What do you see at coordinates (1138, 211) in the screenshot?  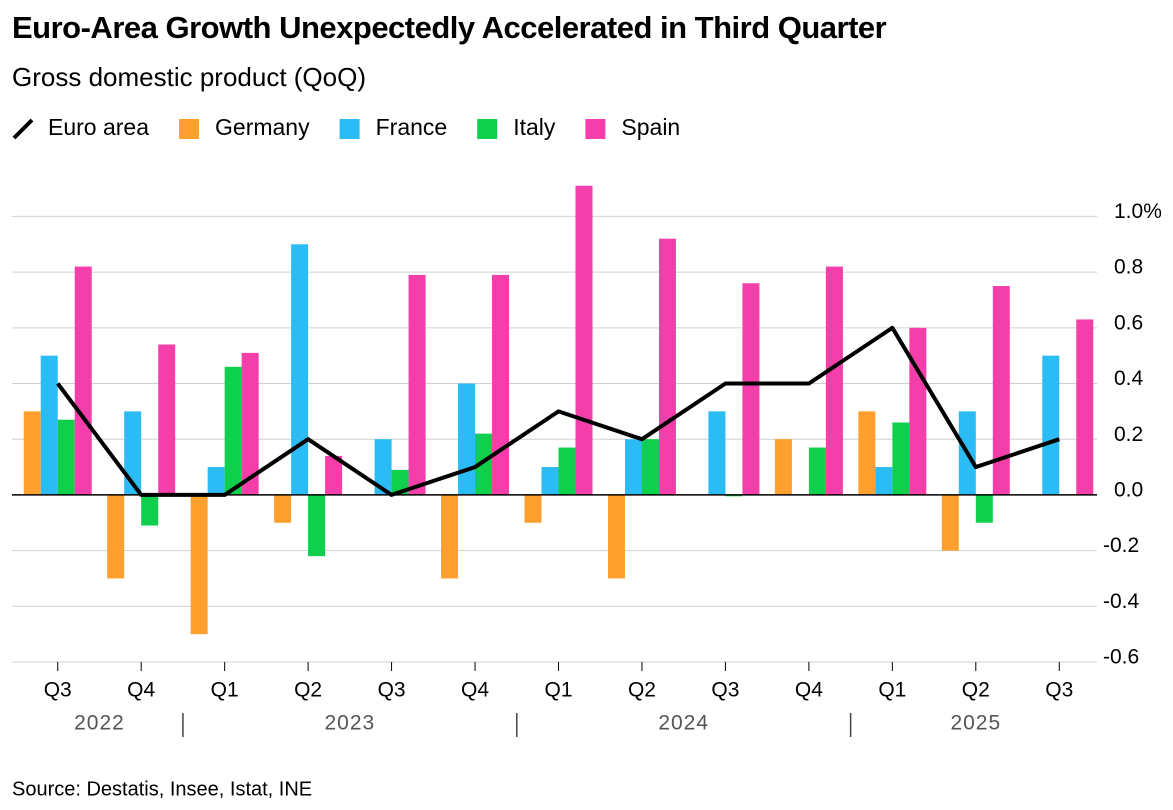 I see `y-tick-label: 1.0%` at bounding box center [1138, 211].